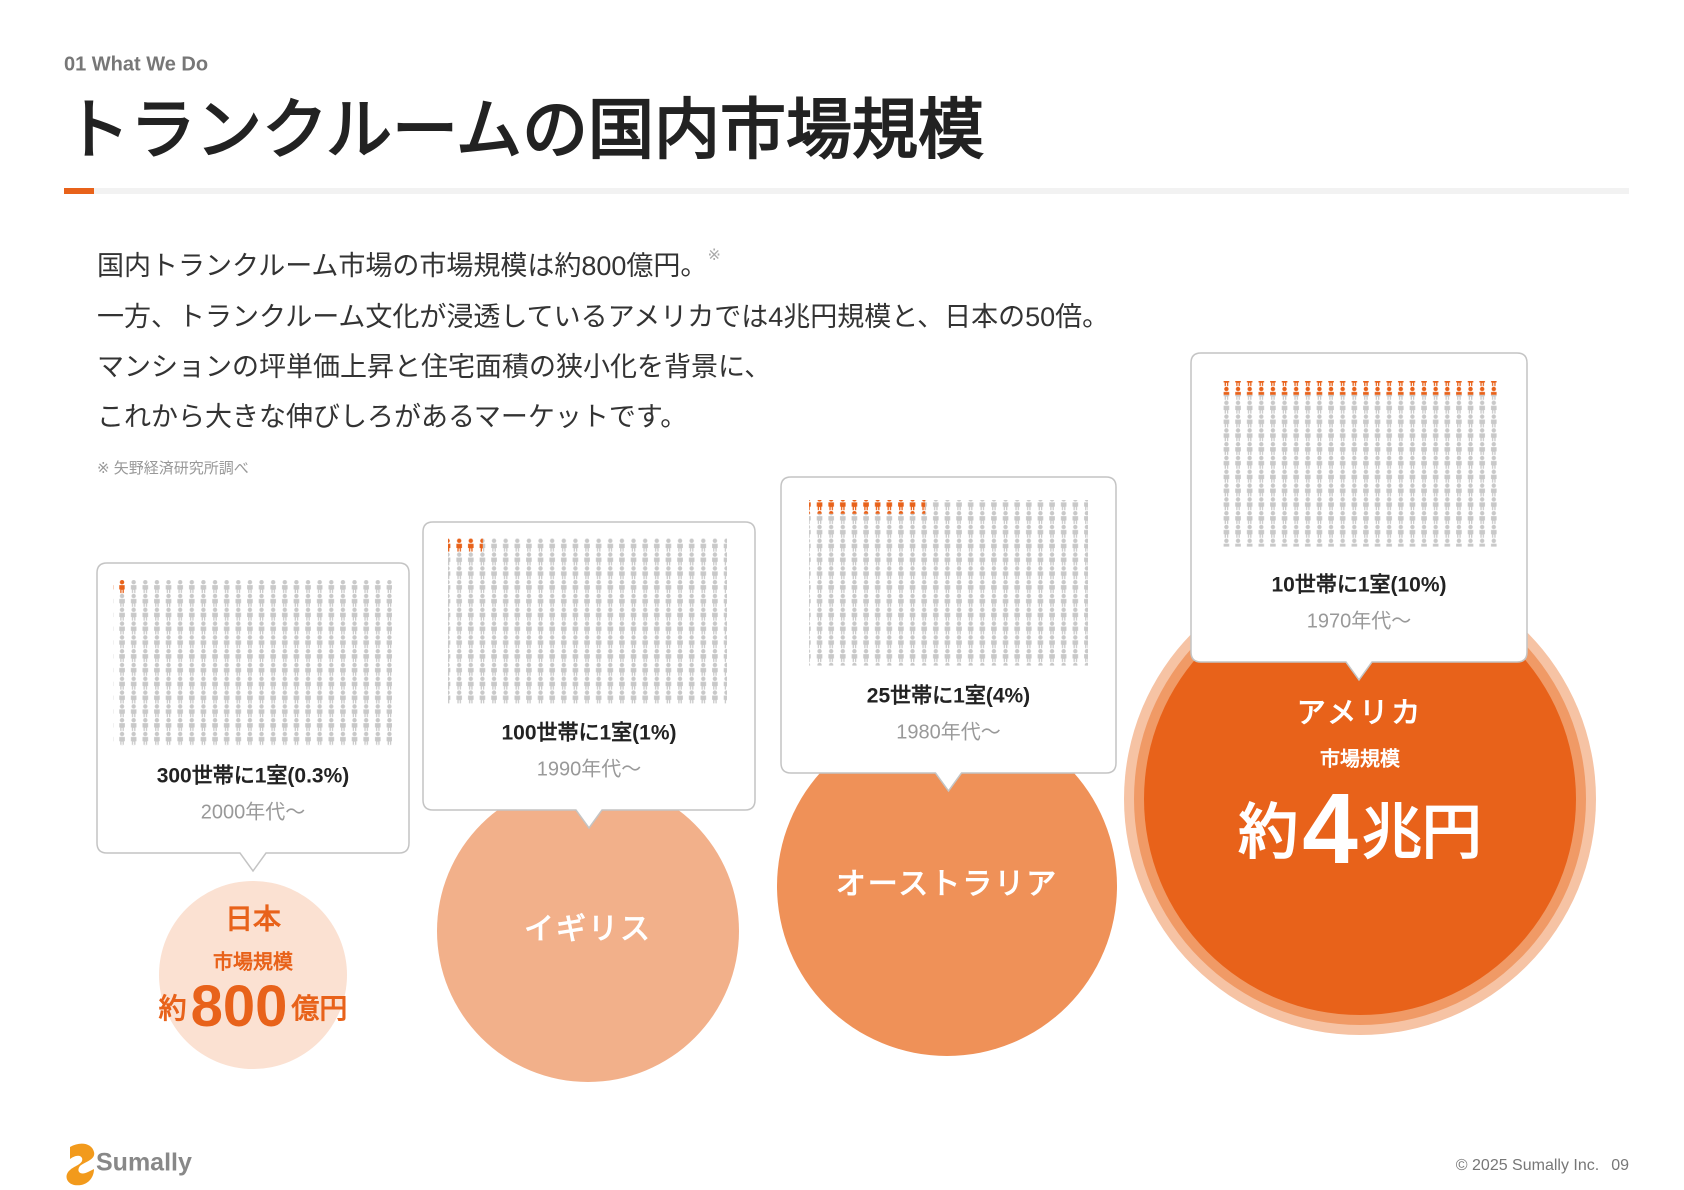 This screenshot has height=1190, width=1684. What do you see at coordinates (80, 1164) in the screenshot?
I see `logo-mark` at bounding box center [80, 1164].